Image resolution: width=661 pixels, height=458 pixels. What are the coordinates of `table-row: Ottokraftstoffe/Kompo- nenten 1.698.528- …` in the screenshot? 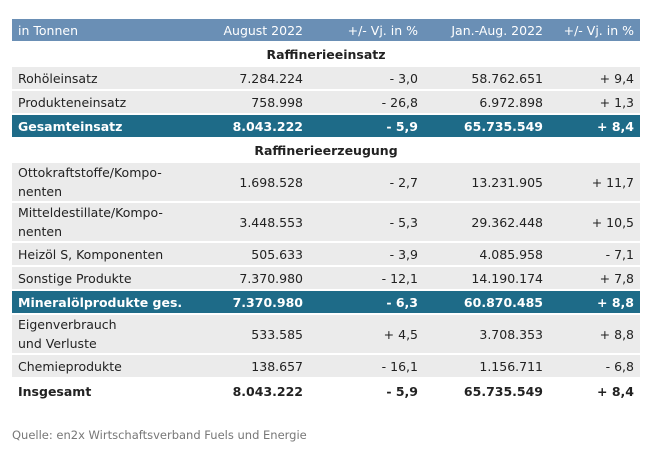 It's located at (326, 182).